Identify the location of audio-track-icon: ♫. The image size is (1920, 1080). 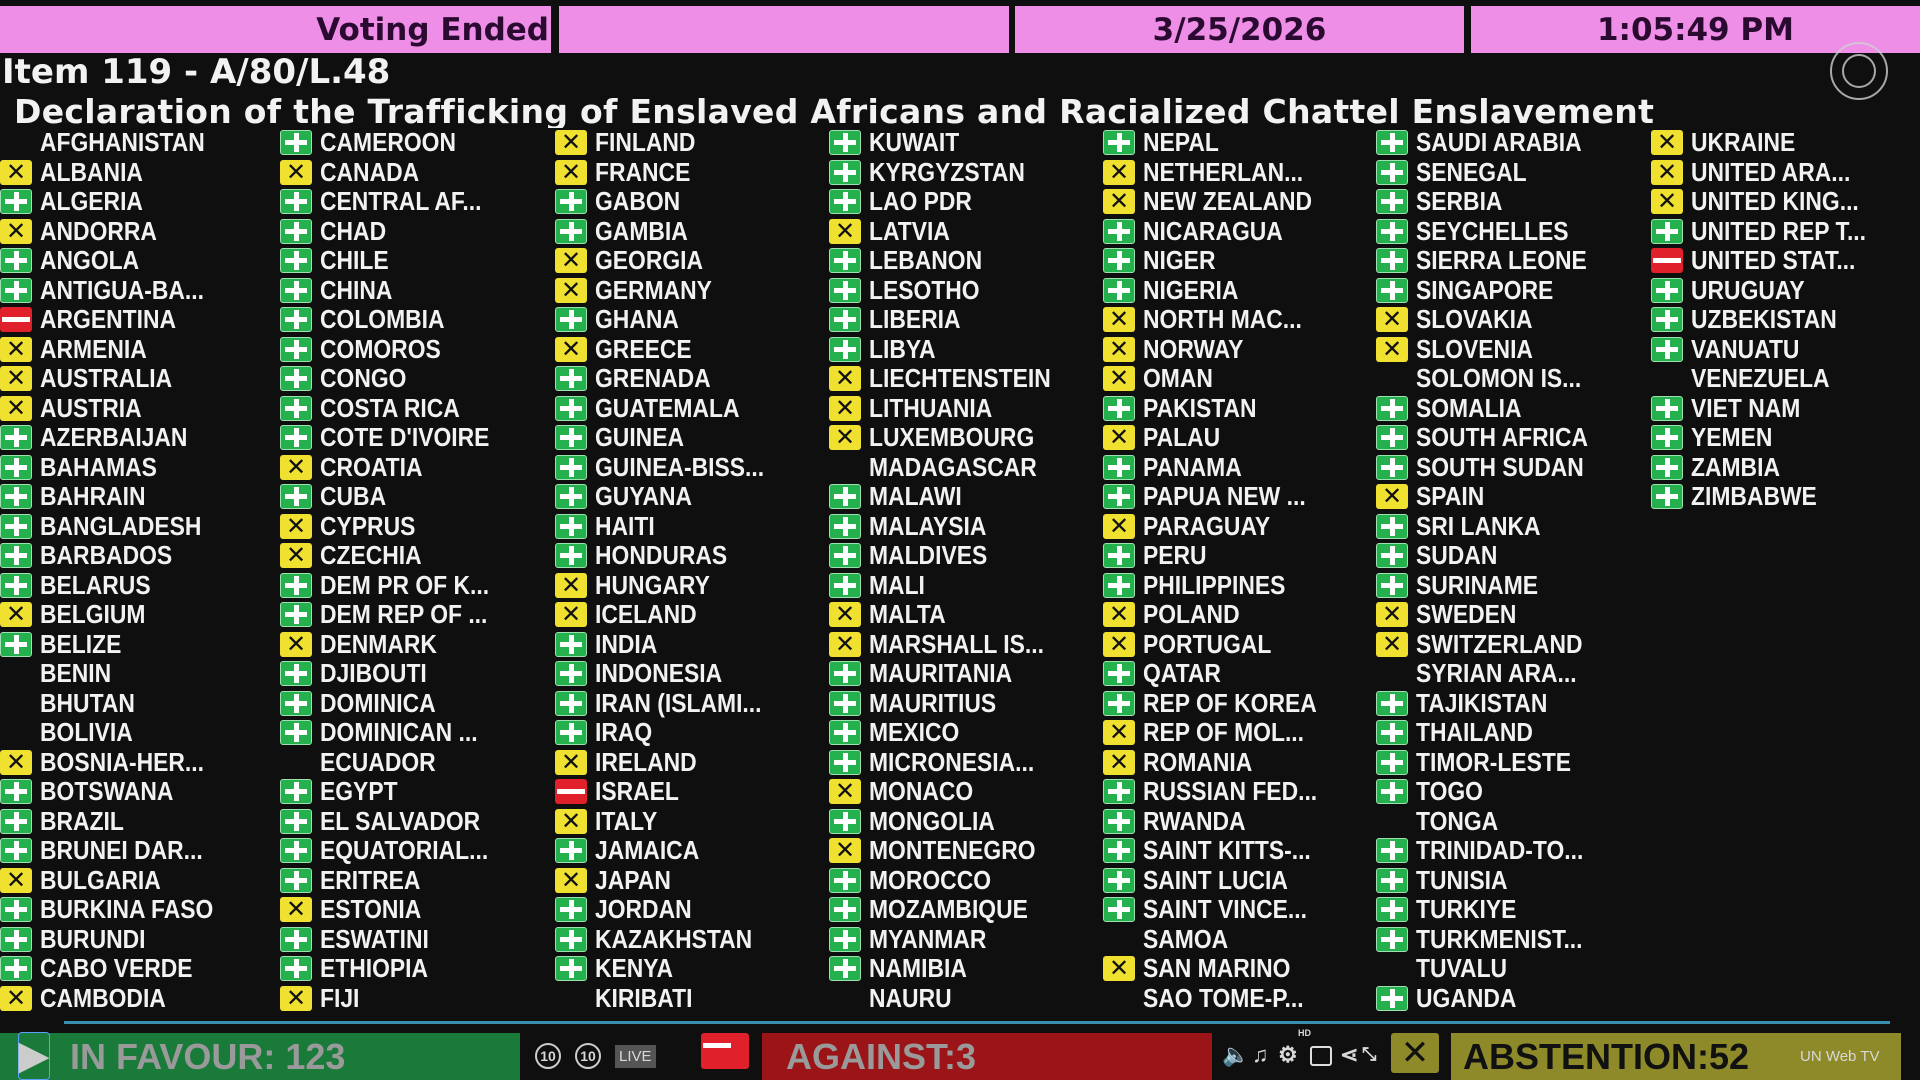
(1260, 1054).